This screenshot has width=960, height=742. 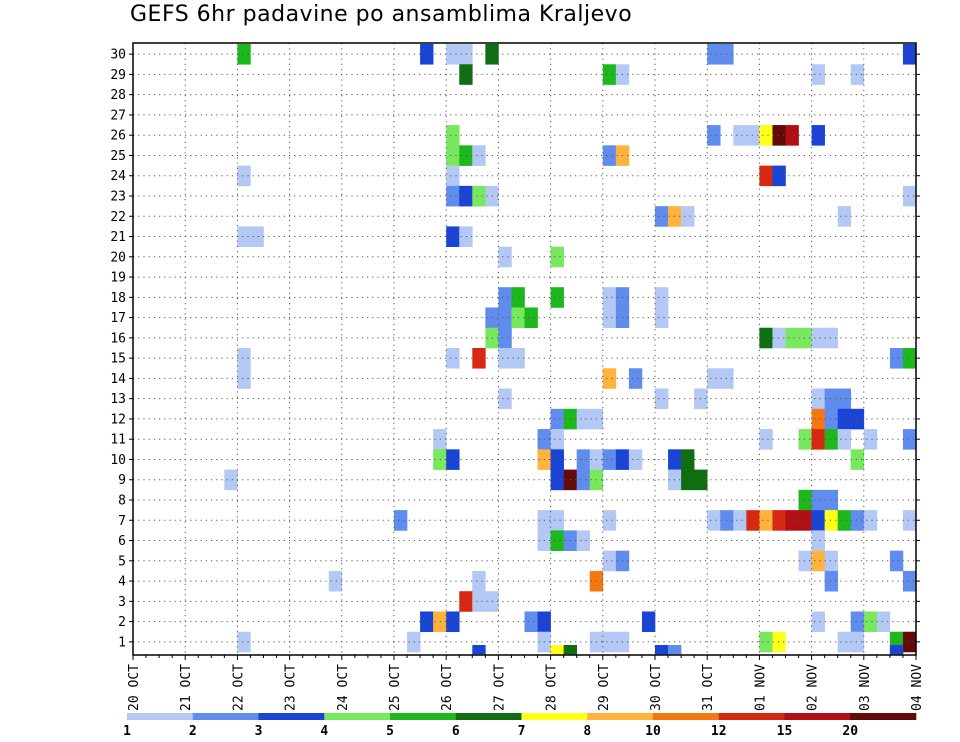 I want to click on y-tick-label: 13, so click(x=118, y=399).